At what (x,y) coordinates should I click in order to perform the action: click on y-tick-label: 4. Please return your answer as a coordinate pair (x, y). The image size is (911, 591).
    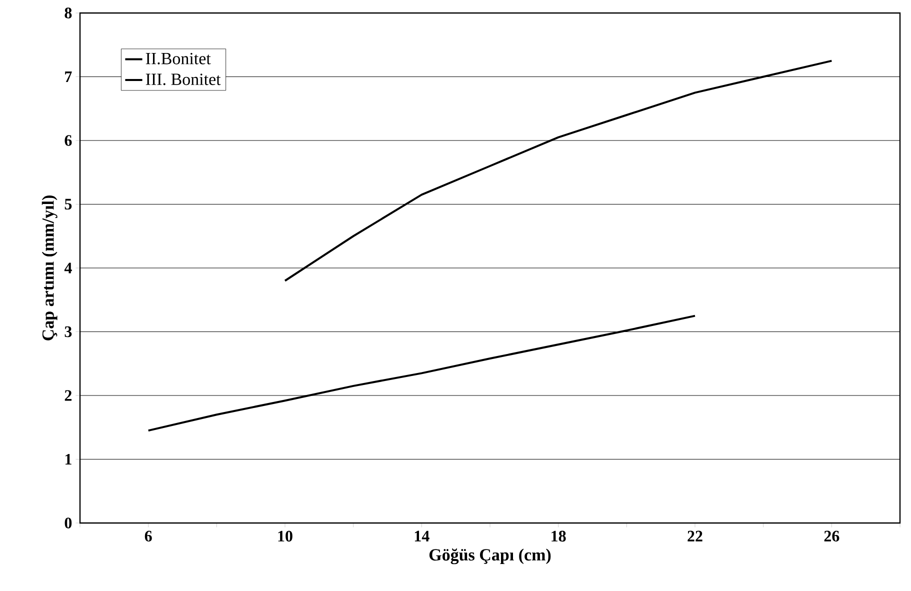
    Looking at the image, I should click on (68, 268).